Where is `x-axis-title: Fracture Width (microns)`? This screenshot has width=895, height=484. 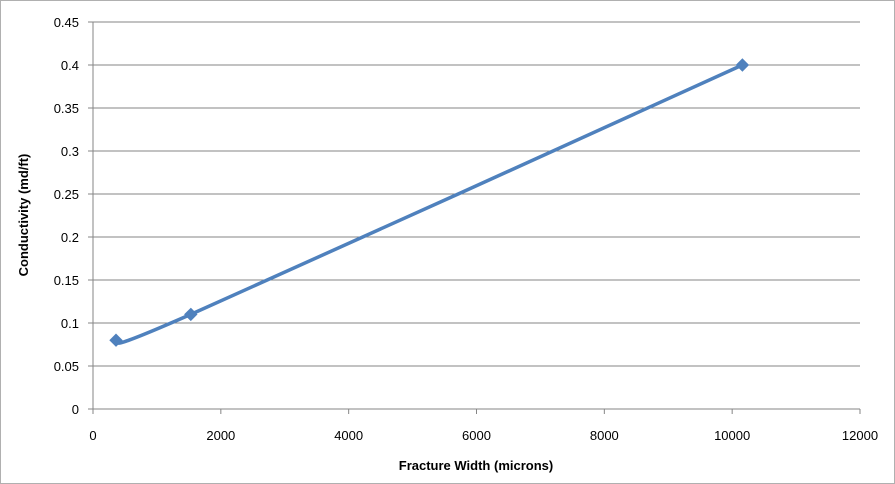
x-axis-title: Fracture Width (microns) is located at coordinates (476, 465).